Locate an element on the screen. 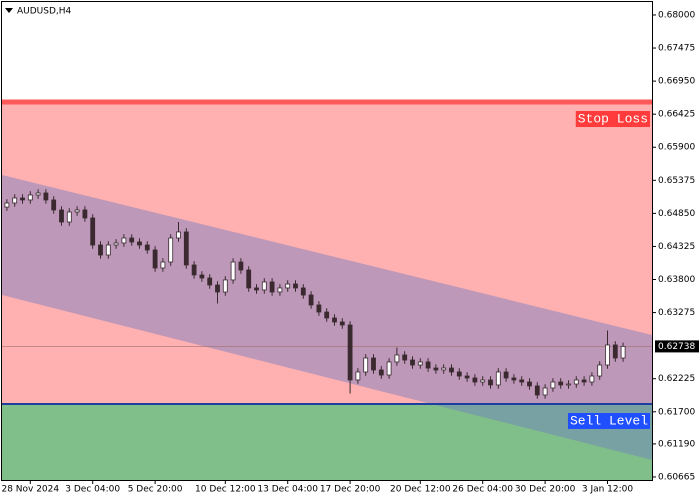  y-tick-label: 0.62225 is located at coordinates (676, 379).